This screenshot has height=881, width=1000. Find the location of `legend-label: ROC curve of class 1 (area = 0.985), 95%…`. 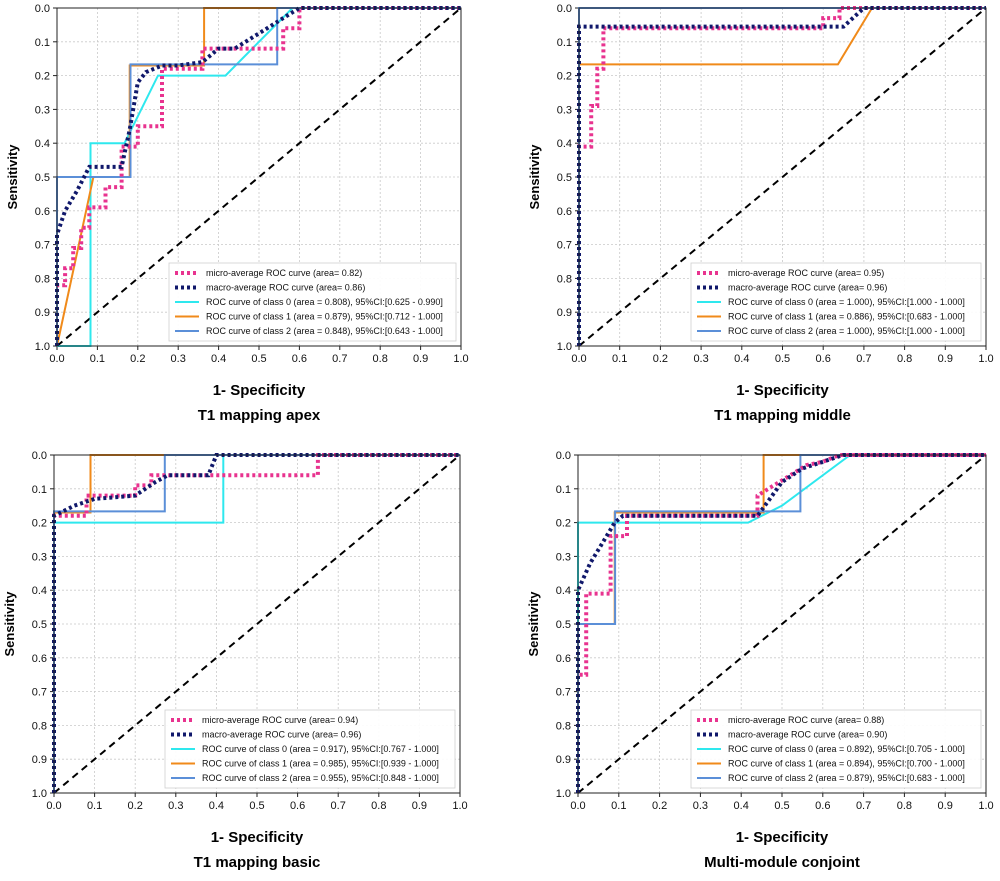

legend-label: ROC curve of class 1 (area = 0.985), 95%… is located at coordinates (320, 764).